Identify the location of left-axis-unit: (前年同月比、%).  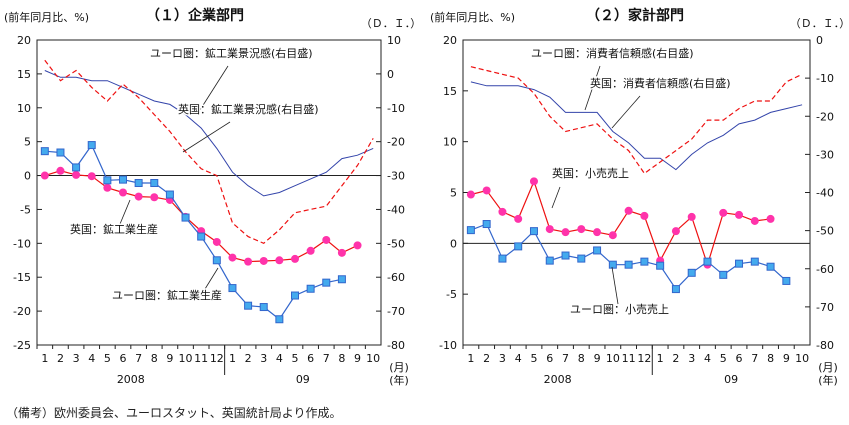
(46, 17).